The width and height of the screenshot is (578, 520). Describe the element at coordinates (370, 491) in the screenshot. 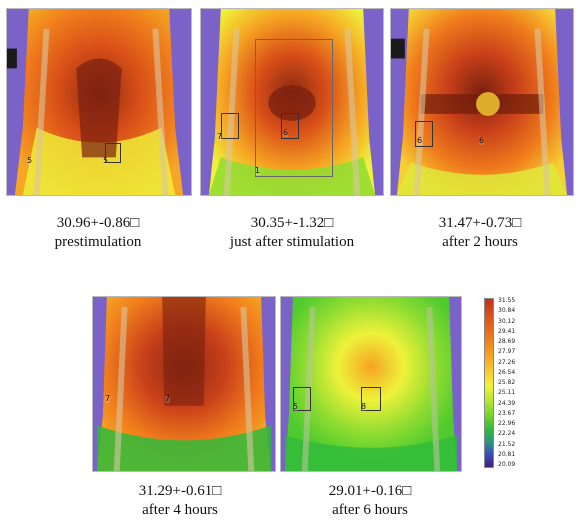

I see `temperature-value: 29.01+-0.16□` at that location.